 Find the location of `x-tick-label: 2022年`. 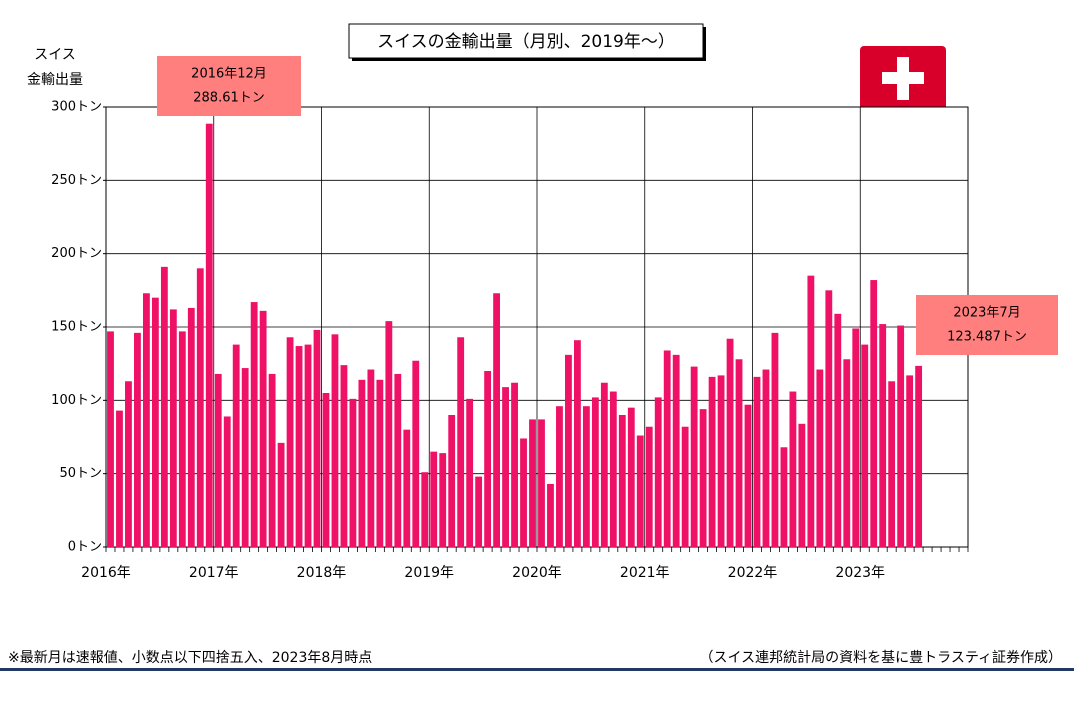

x-tick-label: 2022年 is located at coordinates (753, 573).